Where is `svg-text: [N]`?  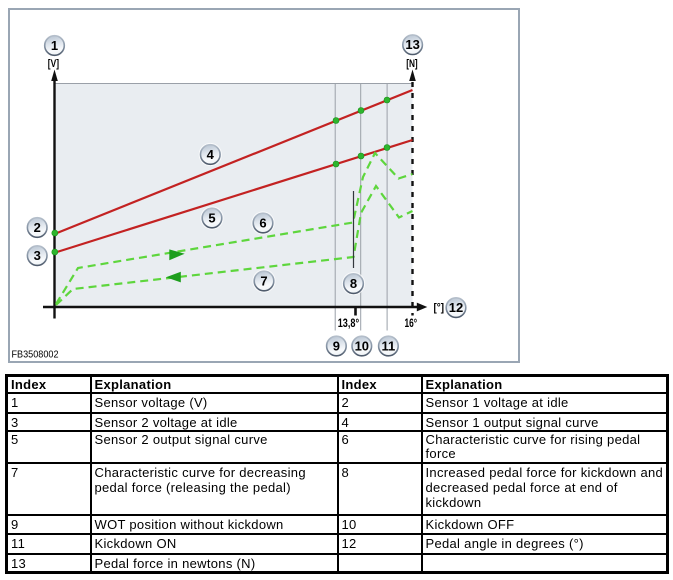 svg-text: [N] is located at coordinates (412, 64).